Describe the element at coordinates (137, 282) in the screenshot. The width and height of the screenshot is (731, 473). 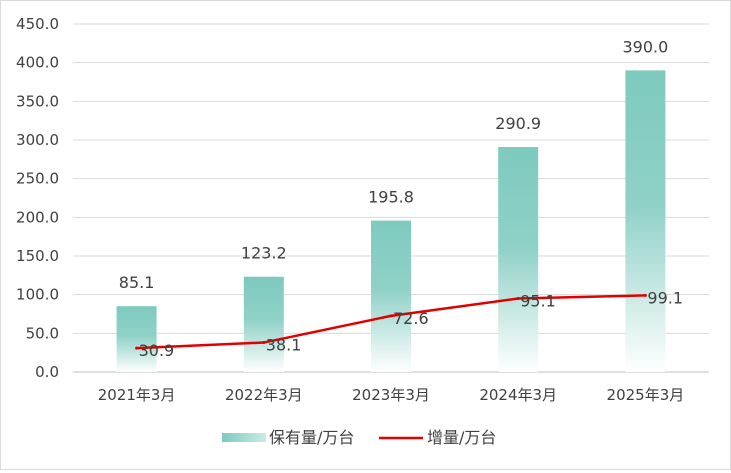
I see `bar-data-label: 85.1` at that location.